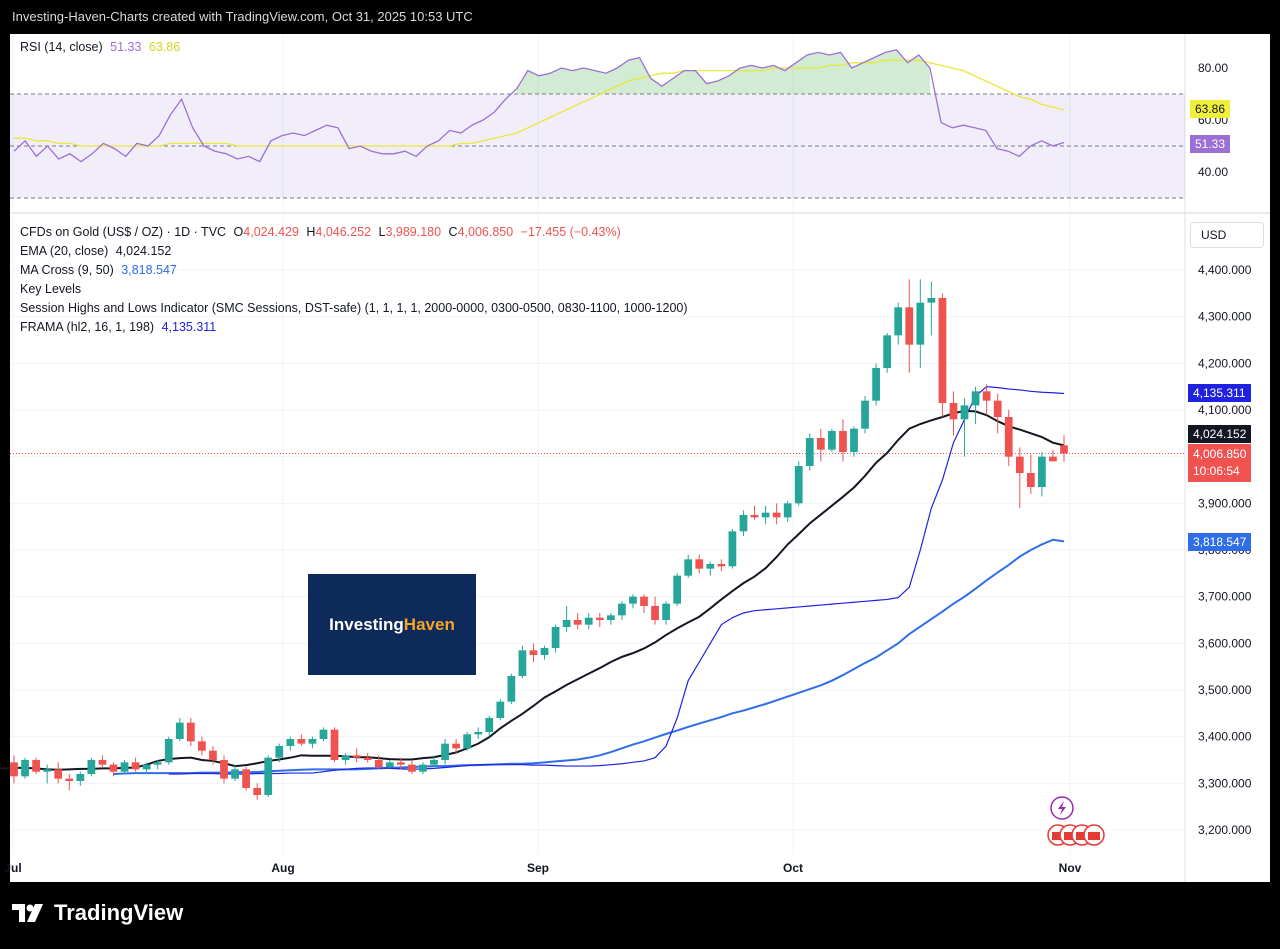 The width and height of the screenshot is (1280, 949). I want to click on frama-legend: FRAMA (hl2, 16, 1, 198) 4,135.311, so click(120, 327).